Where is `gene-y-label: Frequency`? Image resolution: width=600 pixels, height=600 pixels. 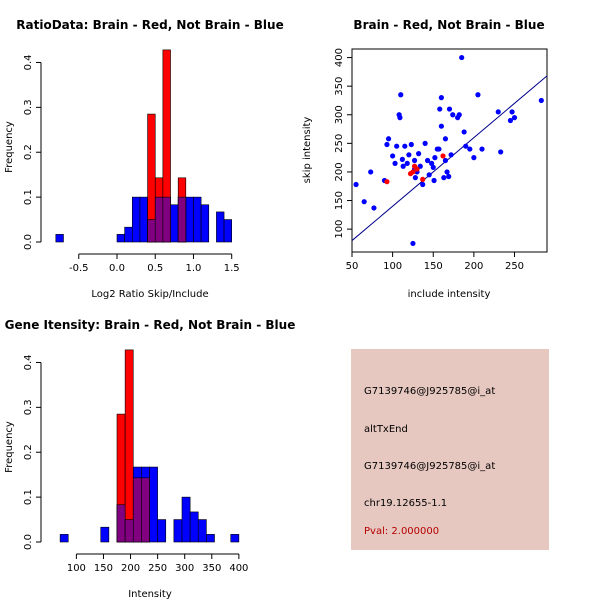
gene-y-label: Frequency is located at coordinates (9, 447).